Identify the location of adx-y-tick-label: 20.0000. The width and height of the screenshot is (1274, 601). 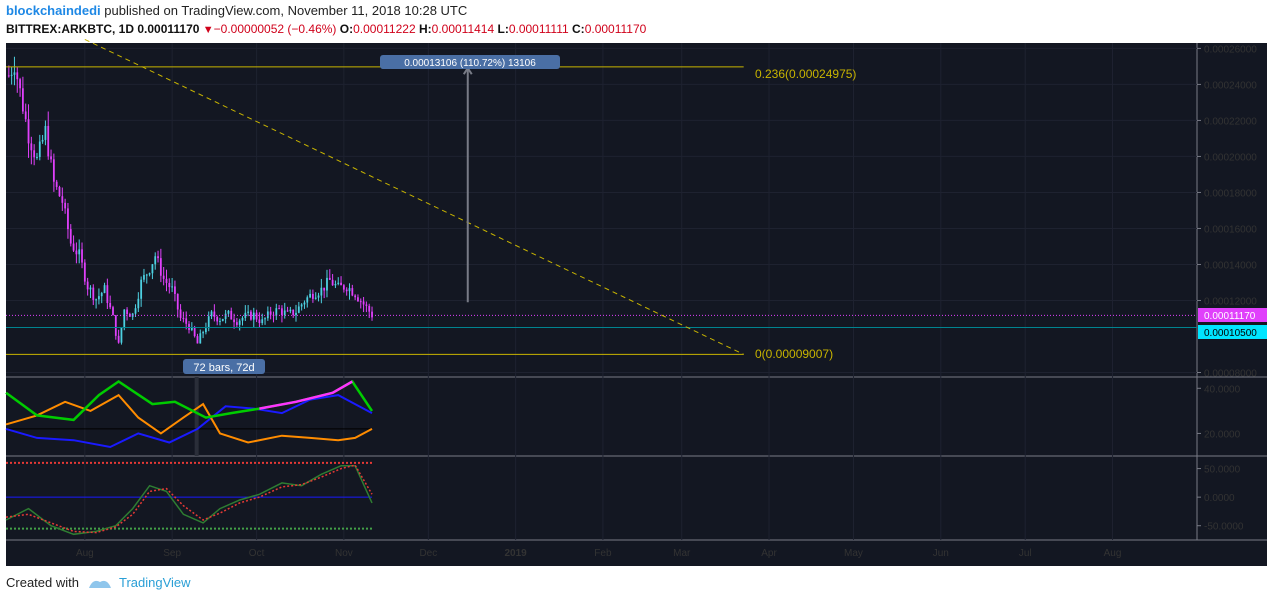
(1222, 434).